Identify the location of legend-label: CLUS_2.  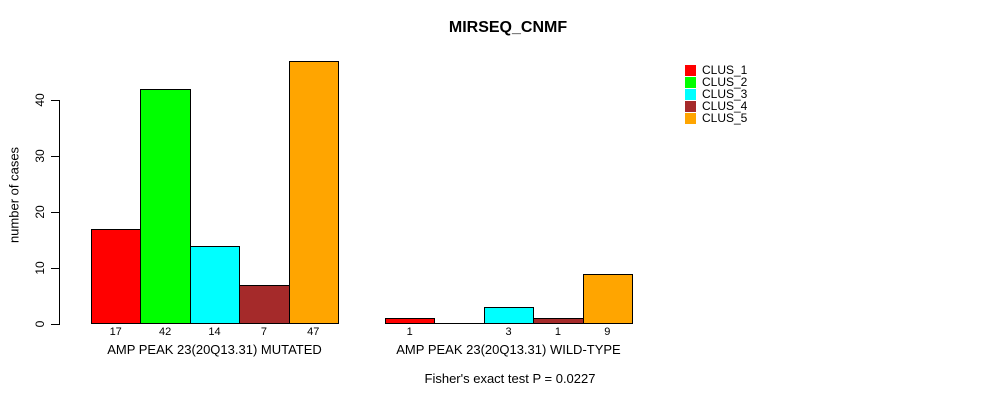
(725, 82).